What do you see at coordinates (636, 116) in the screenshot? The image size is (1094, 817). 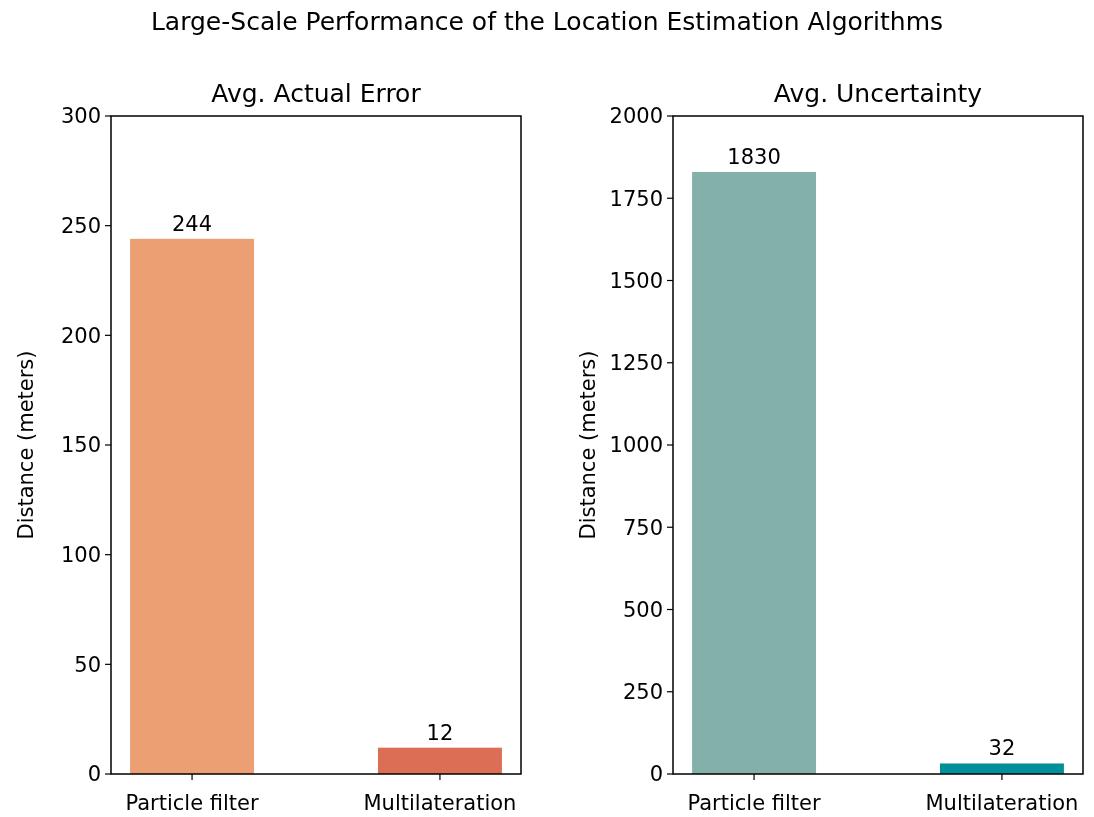 I see `y-tick-label: 2000` at bounding box center [636, 116].